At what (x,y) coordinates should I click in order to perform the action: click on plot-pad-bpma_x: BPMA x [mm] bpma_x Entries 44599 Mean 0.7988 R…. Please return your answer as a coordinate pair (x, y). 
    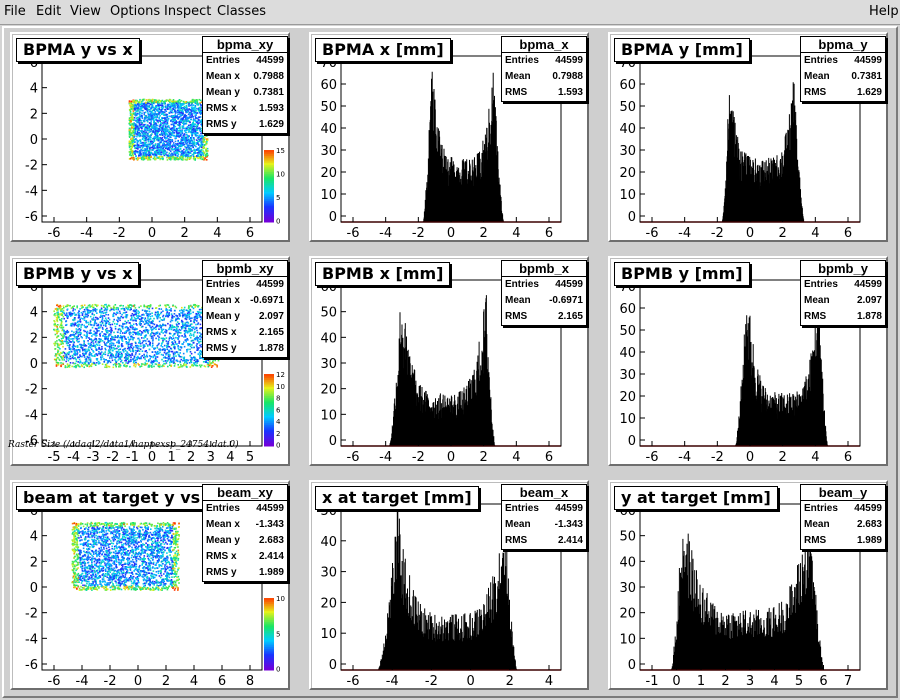
    Looking at the image, I should click on (449, 137).